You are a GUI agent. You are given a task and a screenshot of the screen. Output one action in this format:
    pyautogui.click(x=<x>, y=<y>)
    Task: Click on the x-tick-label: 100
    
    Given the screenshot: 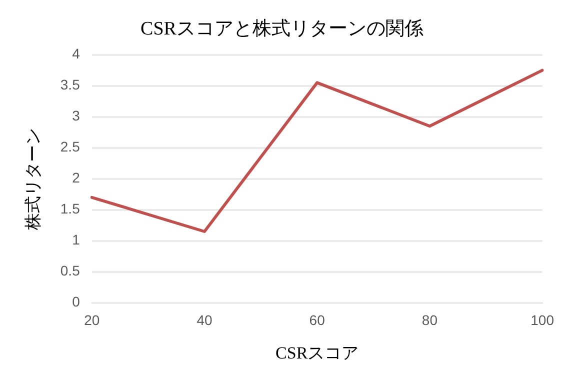 What is the action you would take?
    pyautogui.click(x=542, y=320)
    